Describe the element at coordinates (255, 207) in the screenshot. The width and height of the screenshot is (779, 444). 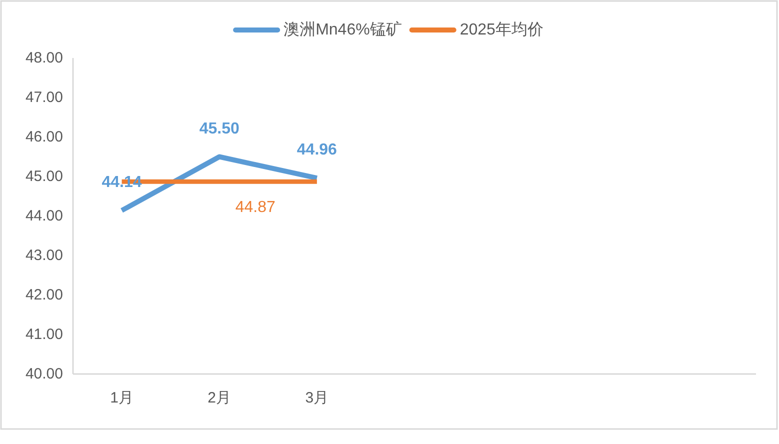
I see `data-label: 44.87` at that location.